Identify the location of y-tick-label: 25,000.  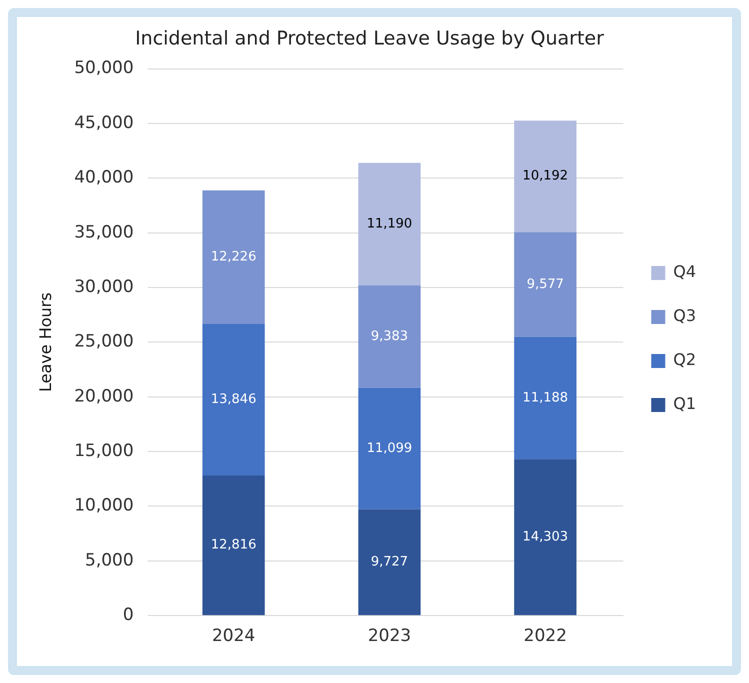
(104, 342).